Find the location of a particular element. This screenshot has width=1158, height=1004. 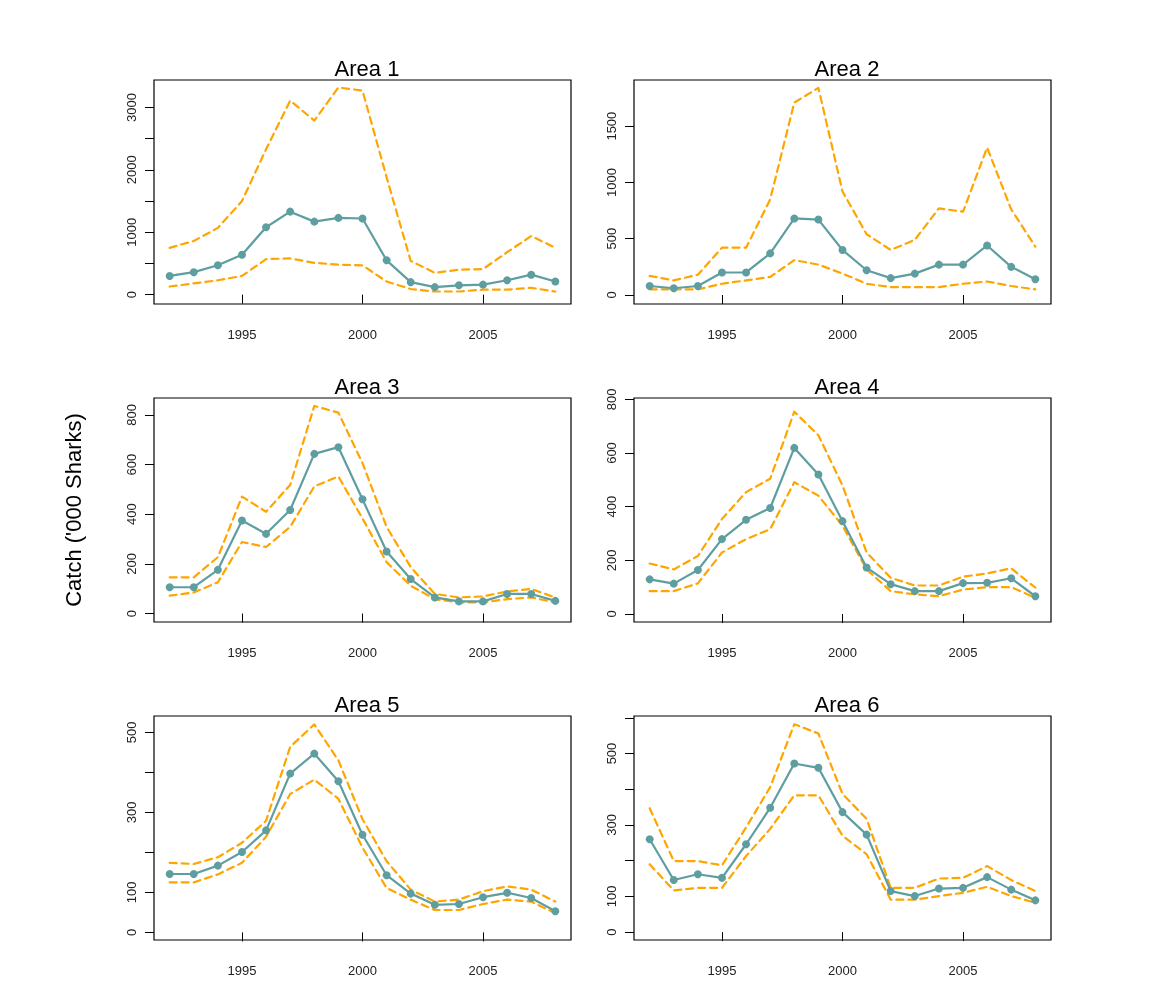

chart-title: Area 5 is located at coordinates (367, 704).